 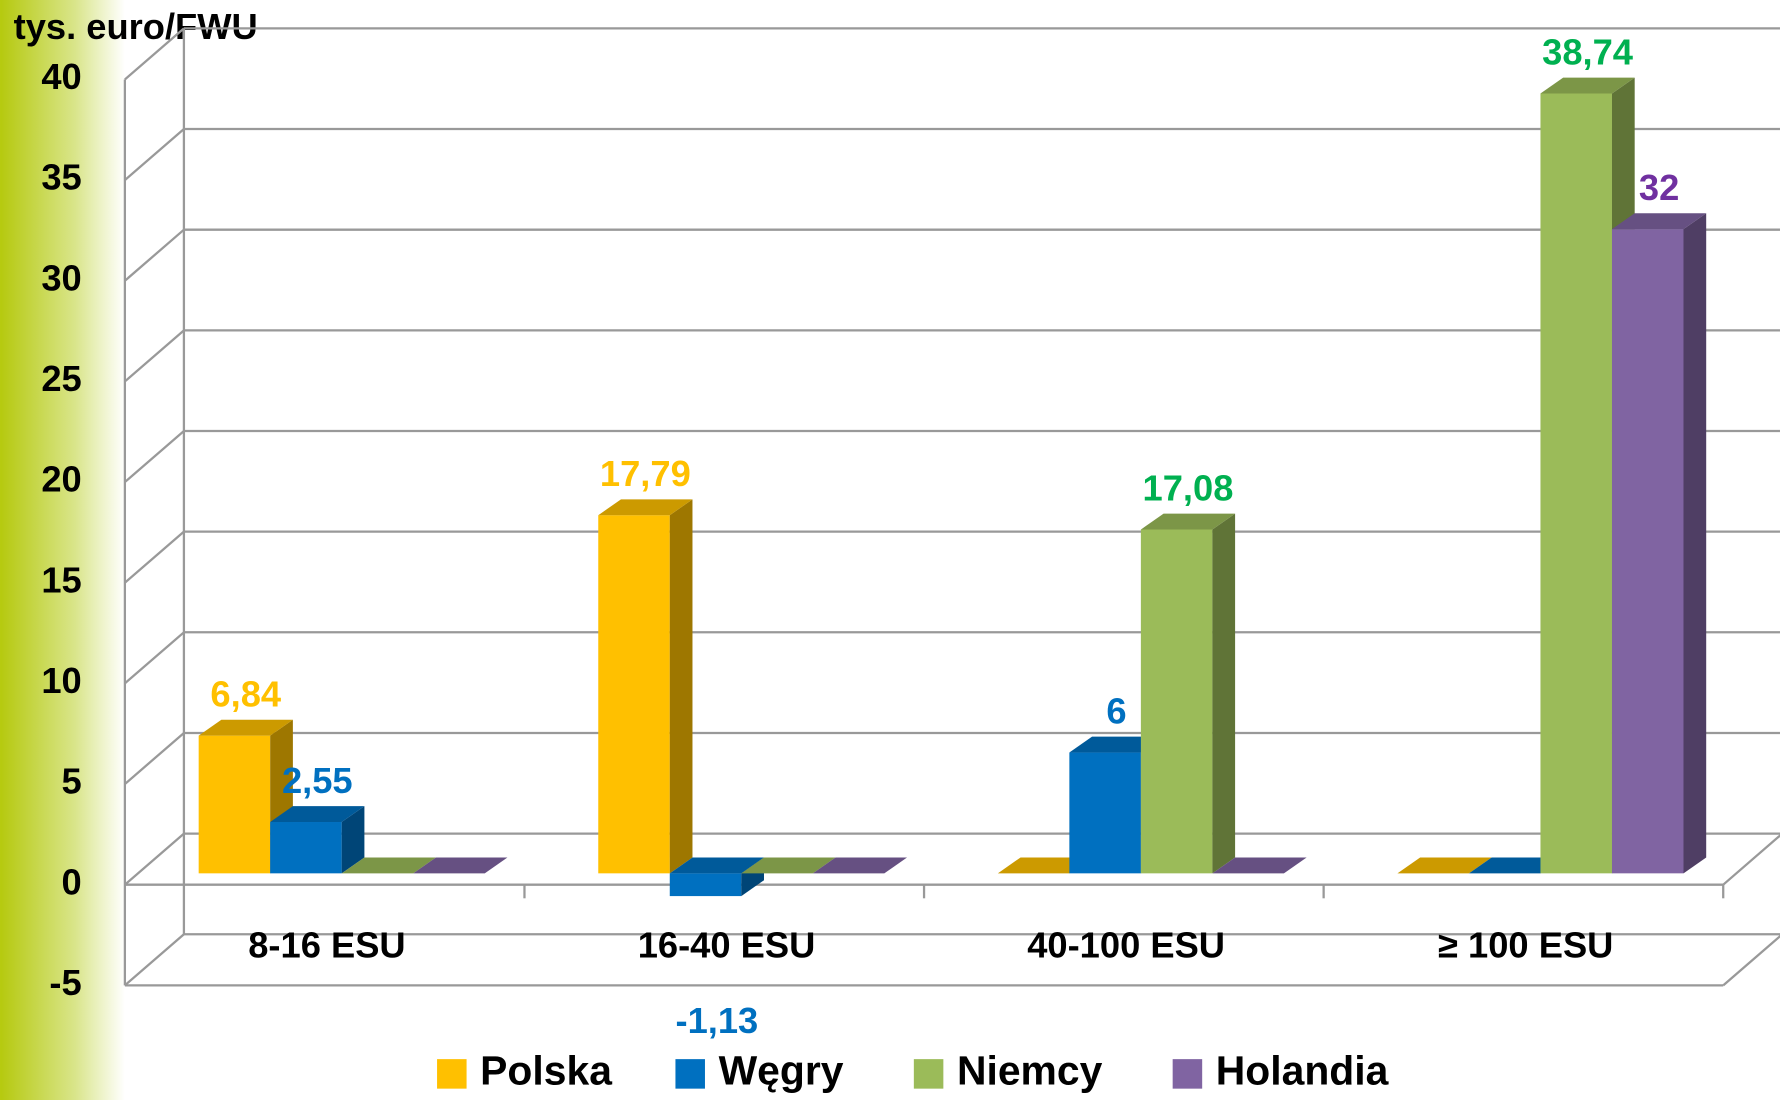 What do you see at coordinates (61, 680) in the screenshot?
I see `y-tick-label: 10` at bounding box center [61, 680].